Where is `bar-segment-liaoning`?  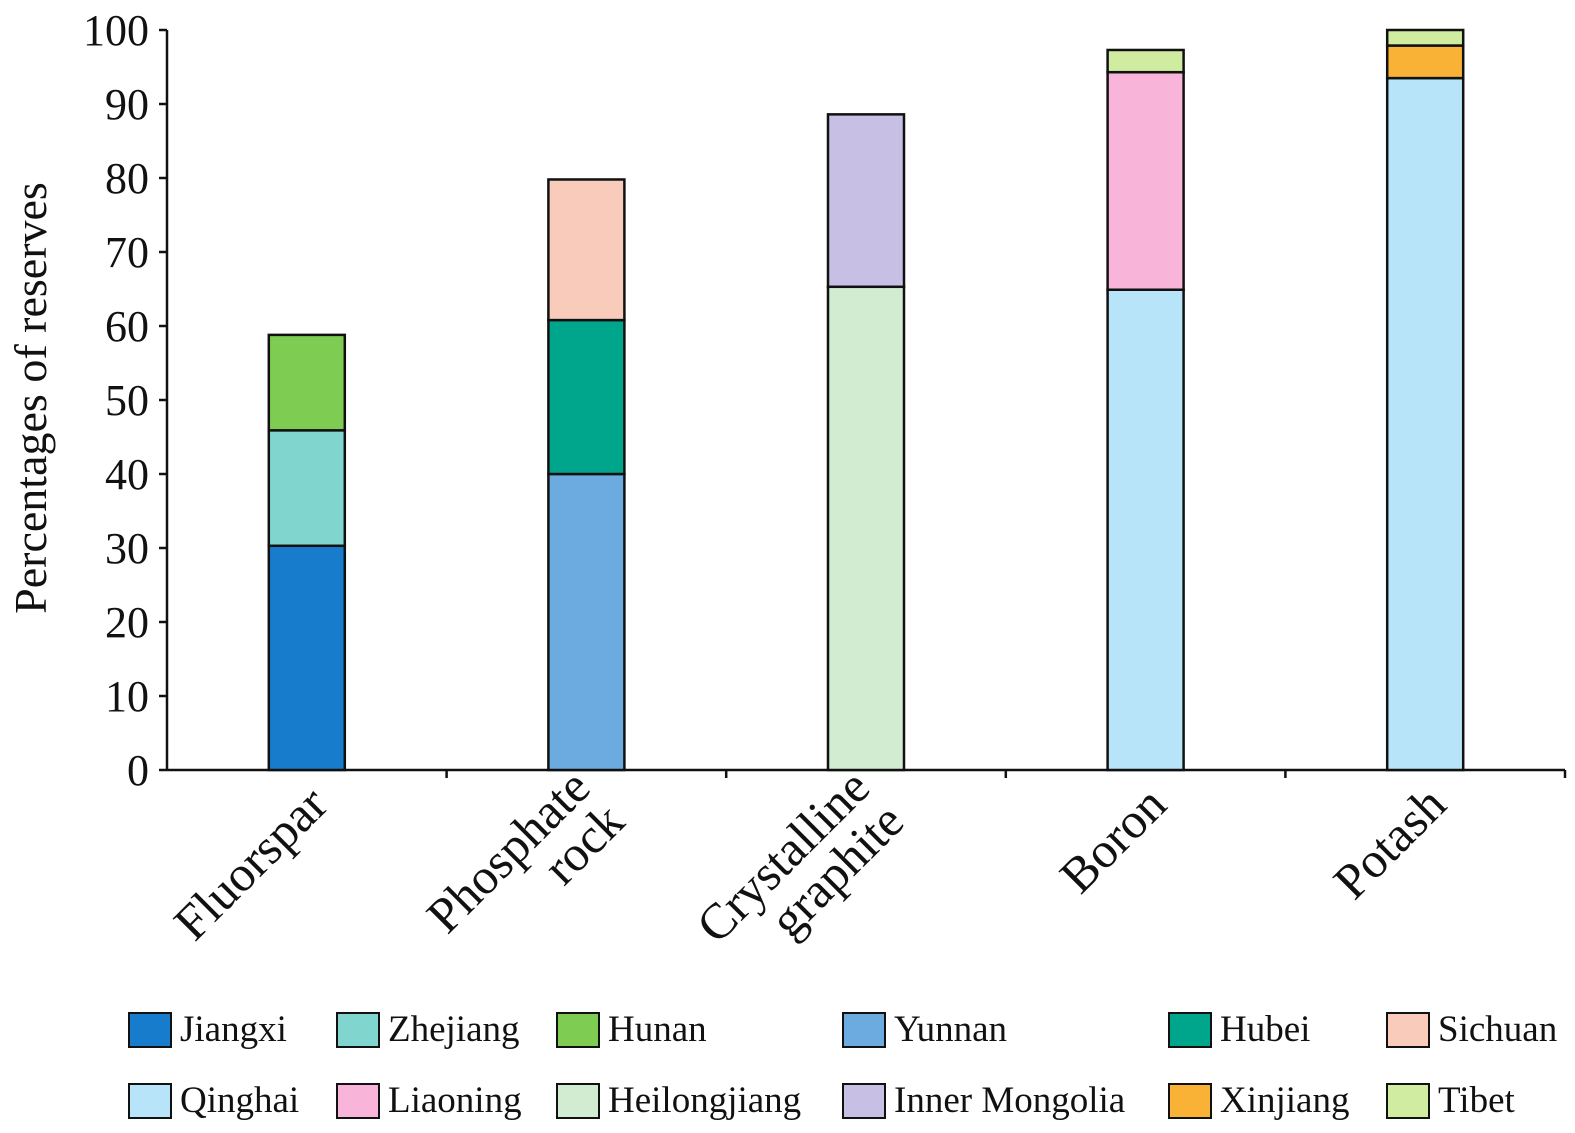
bar-segment-liaoning is located at coordinates (1145, 180).